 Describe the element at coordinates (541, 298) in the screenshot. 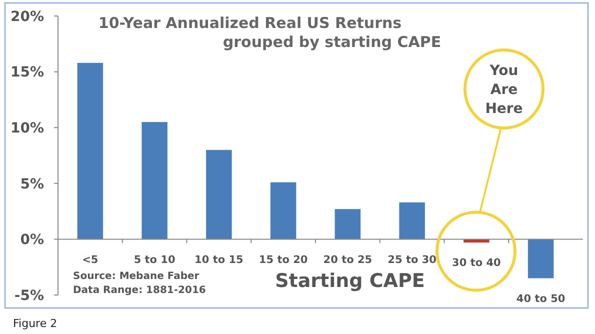

I see `x-tick-label: 40 to 50` at that location.